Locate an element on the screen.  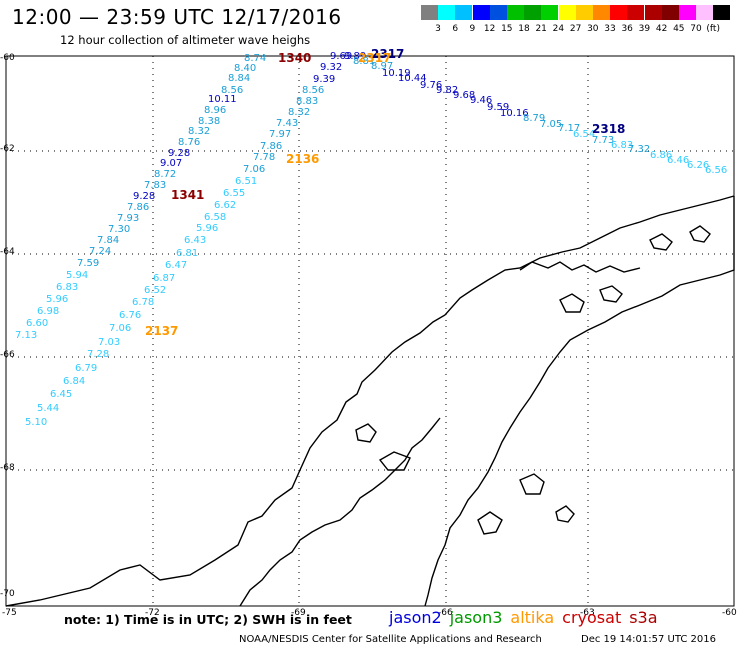
wave-height-label: 7.17 is located at coordinates (569, 128).